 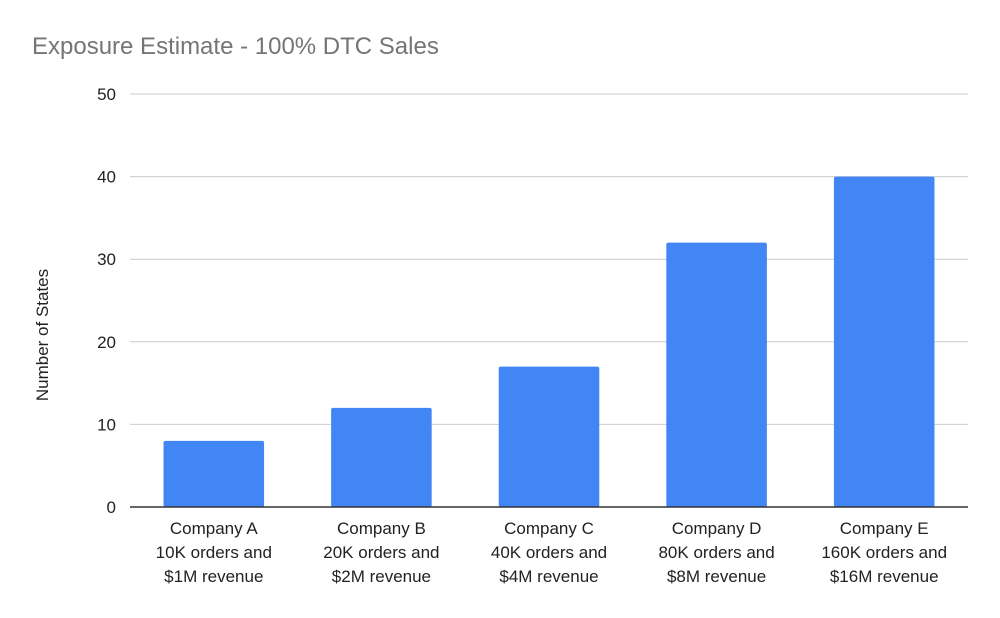 What do you see at coordinates (549, 552) in the screenshot?
I see `x-category-label: Company C 40K orders and $4M revenue` at bounding box center [549, 552].